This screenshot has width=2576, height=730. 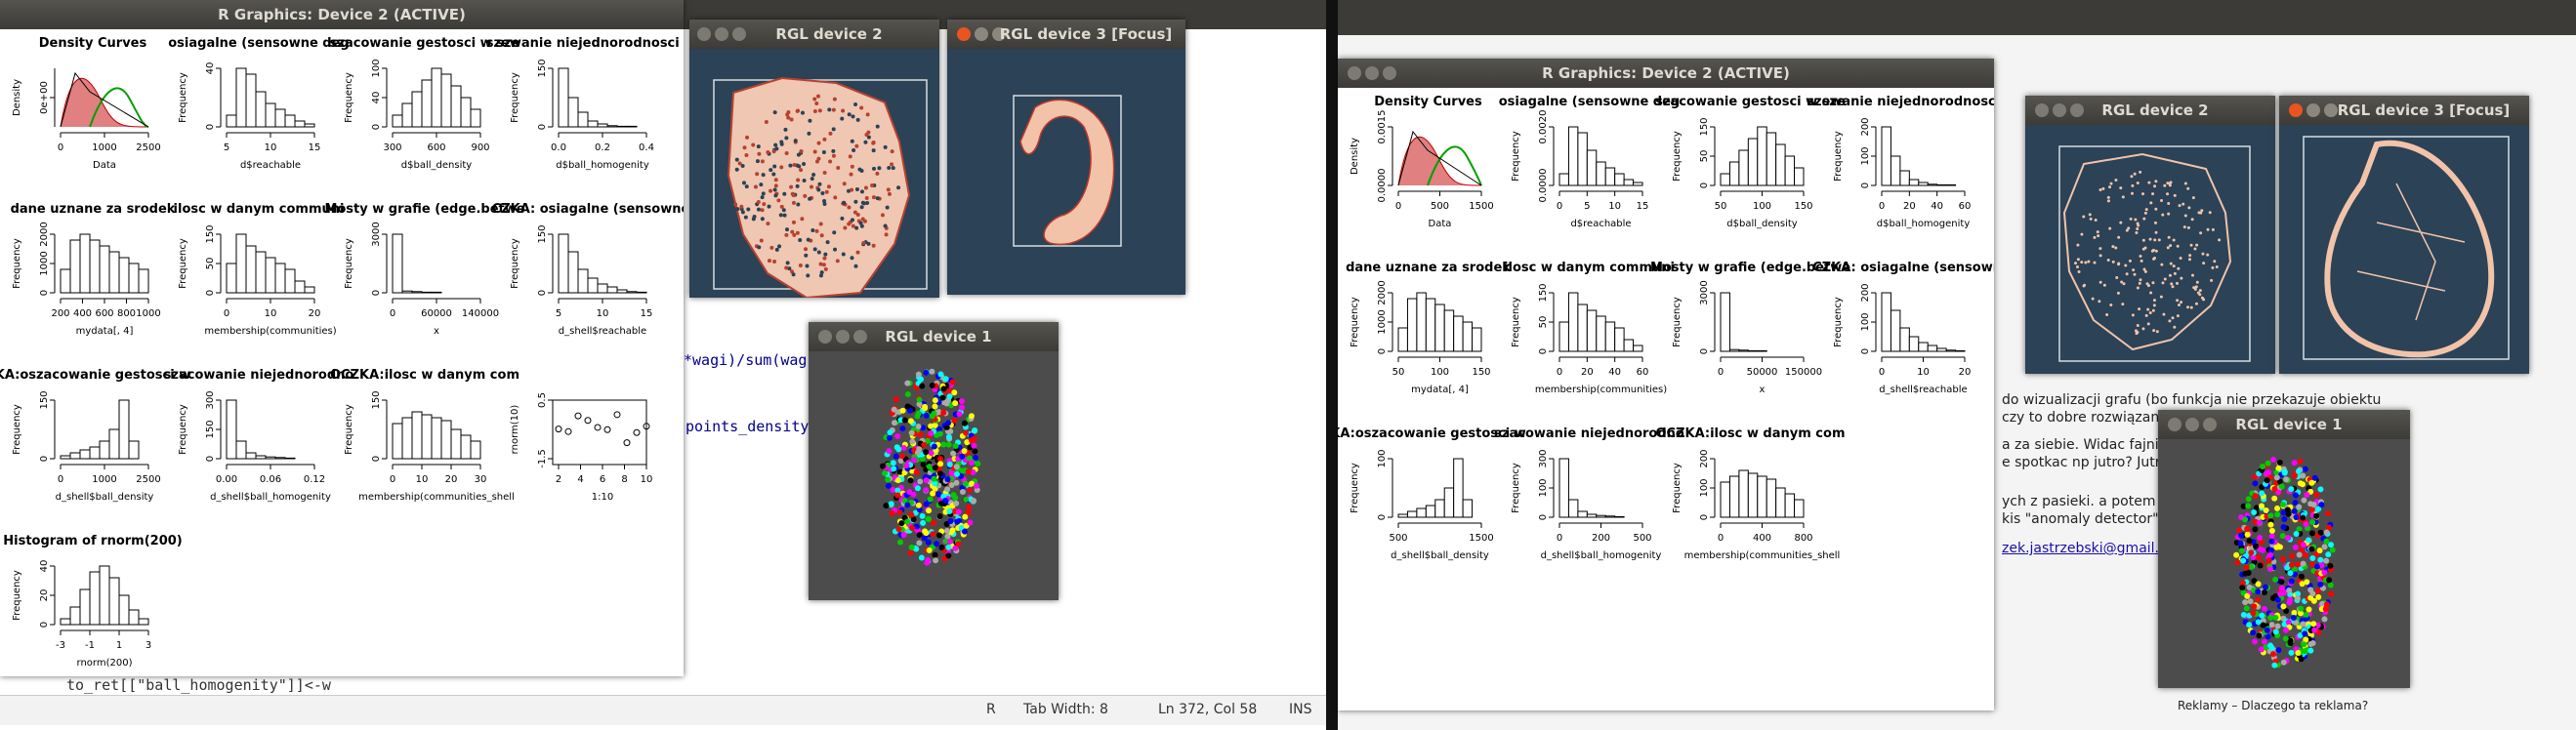 I want to click on rgl-device-2-right: RGL device 2, so click(x=2150, y=235).